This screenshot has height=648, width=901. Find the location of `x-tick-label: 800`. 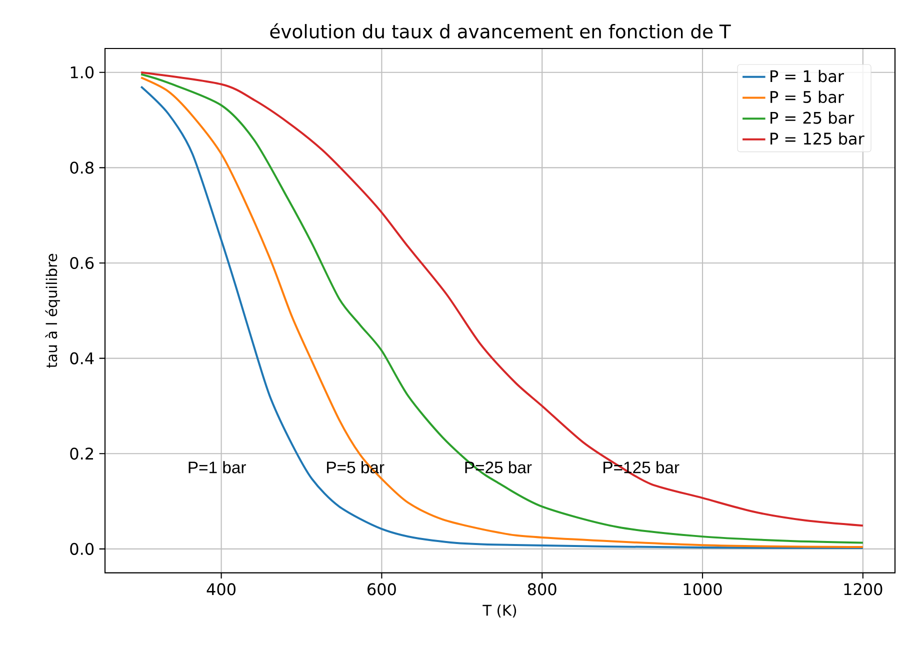

x-tick-label: 800 is located at coordinates (542, 589).